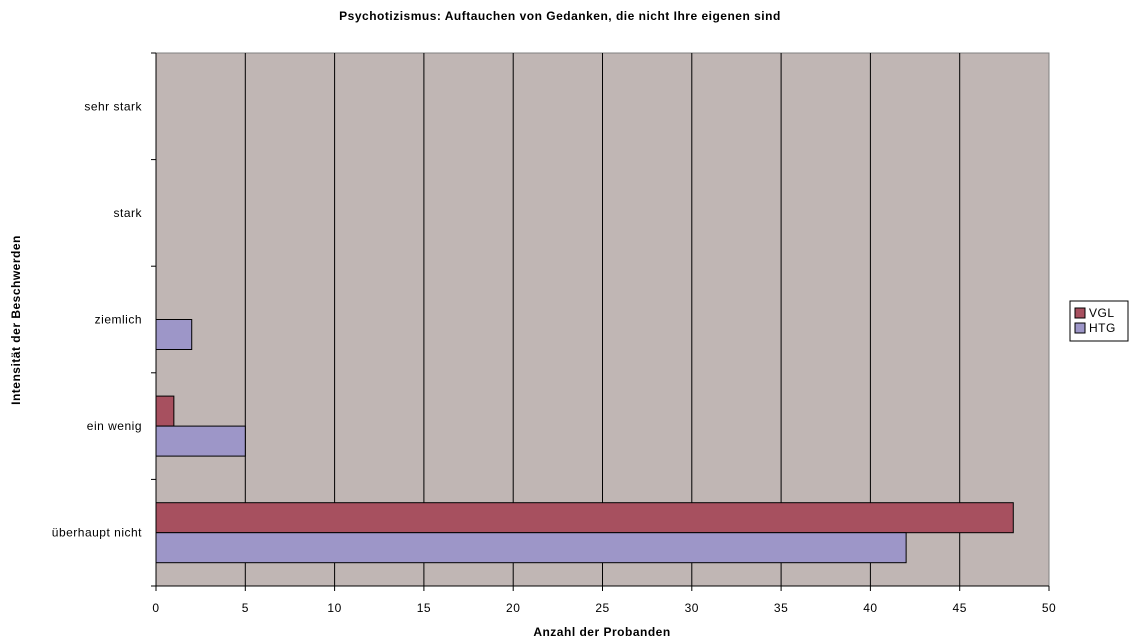 The width and height of the screenshot is (1136, 644). Describe the element at coordinates (1080, 328) in the screenshot. I see `legend-swatch-htg` at that location.